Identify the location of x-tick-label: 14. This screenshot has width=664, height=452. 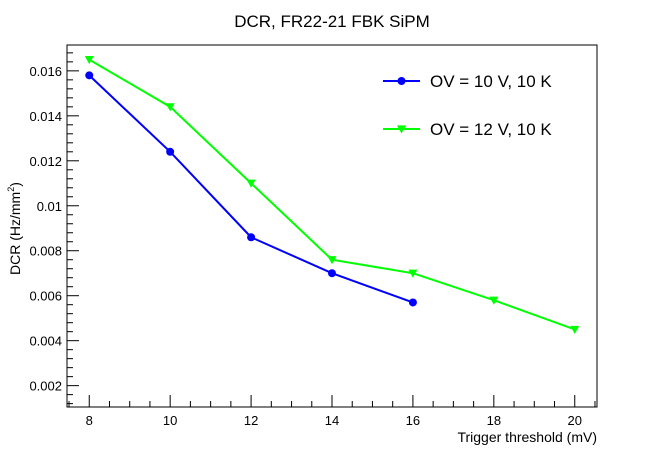
(332, 420).